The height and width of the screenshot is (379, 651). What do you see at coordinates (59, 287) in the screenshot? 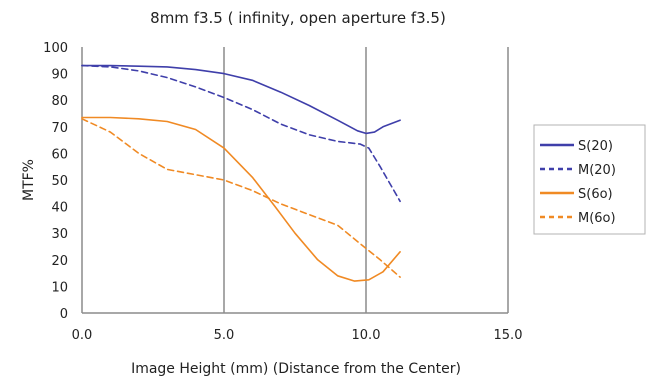
I see `y-tick-label-10: 10` at bounding box center [59, 287].